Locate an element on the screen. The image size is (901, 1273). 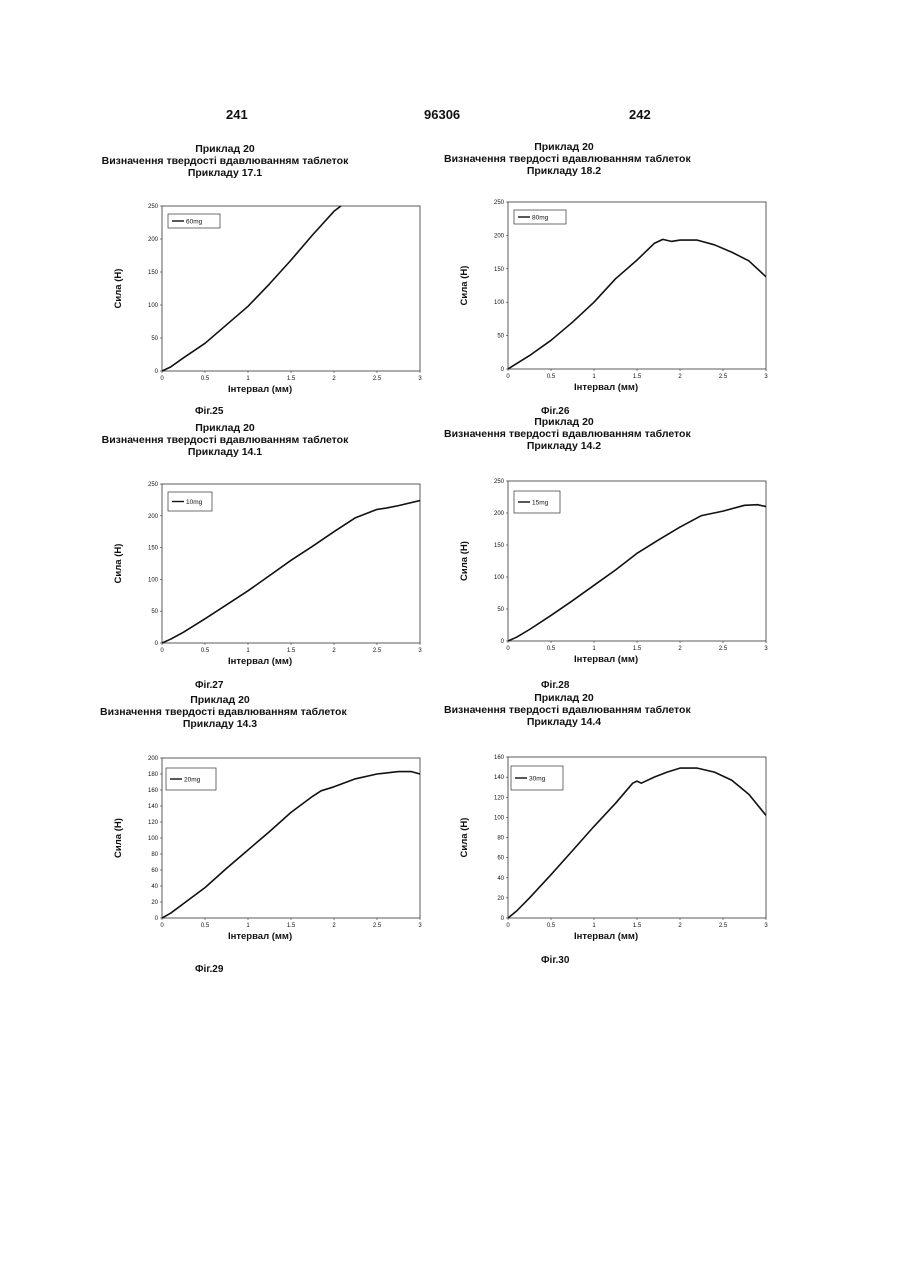
y-tick-label: 40 is located at coordinates (154, 887).